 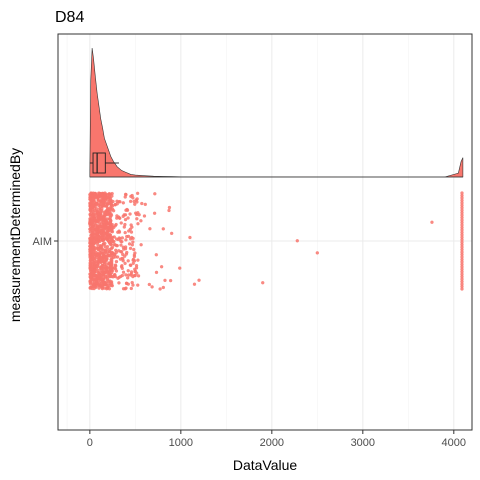 I want to click on y-tick-label: AIM, so click(x=42, y=242).